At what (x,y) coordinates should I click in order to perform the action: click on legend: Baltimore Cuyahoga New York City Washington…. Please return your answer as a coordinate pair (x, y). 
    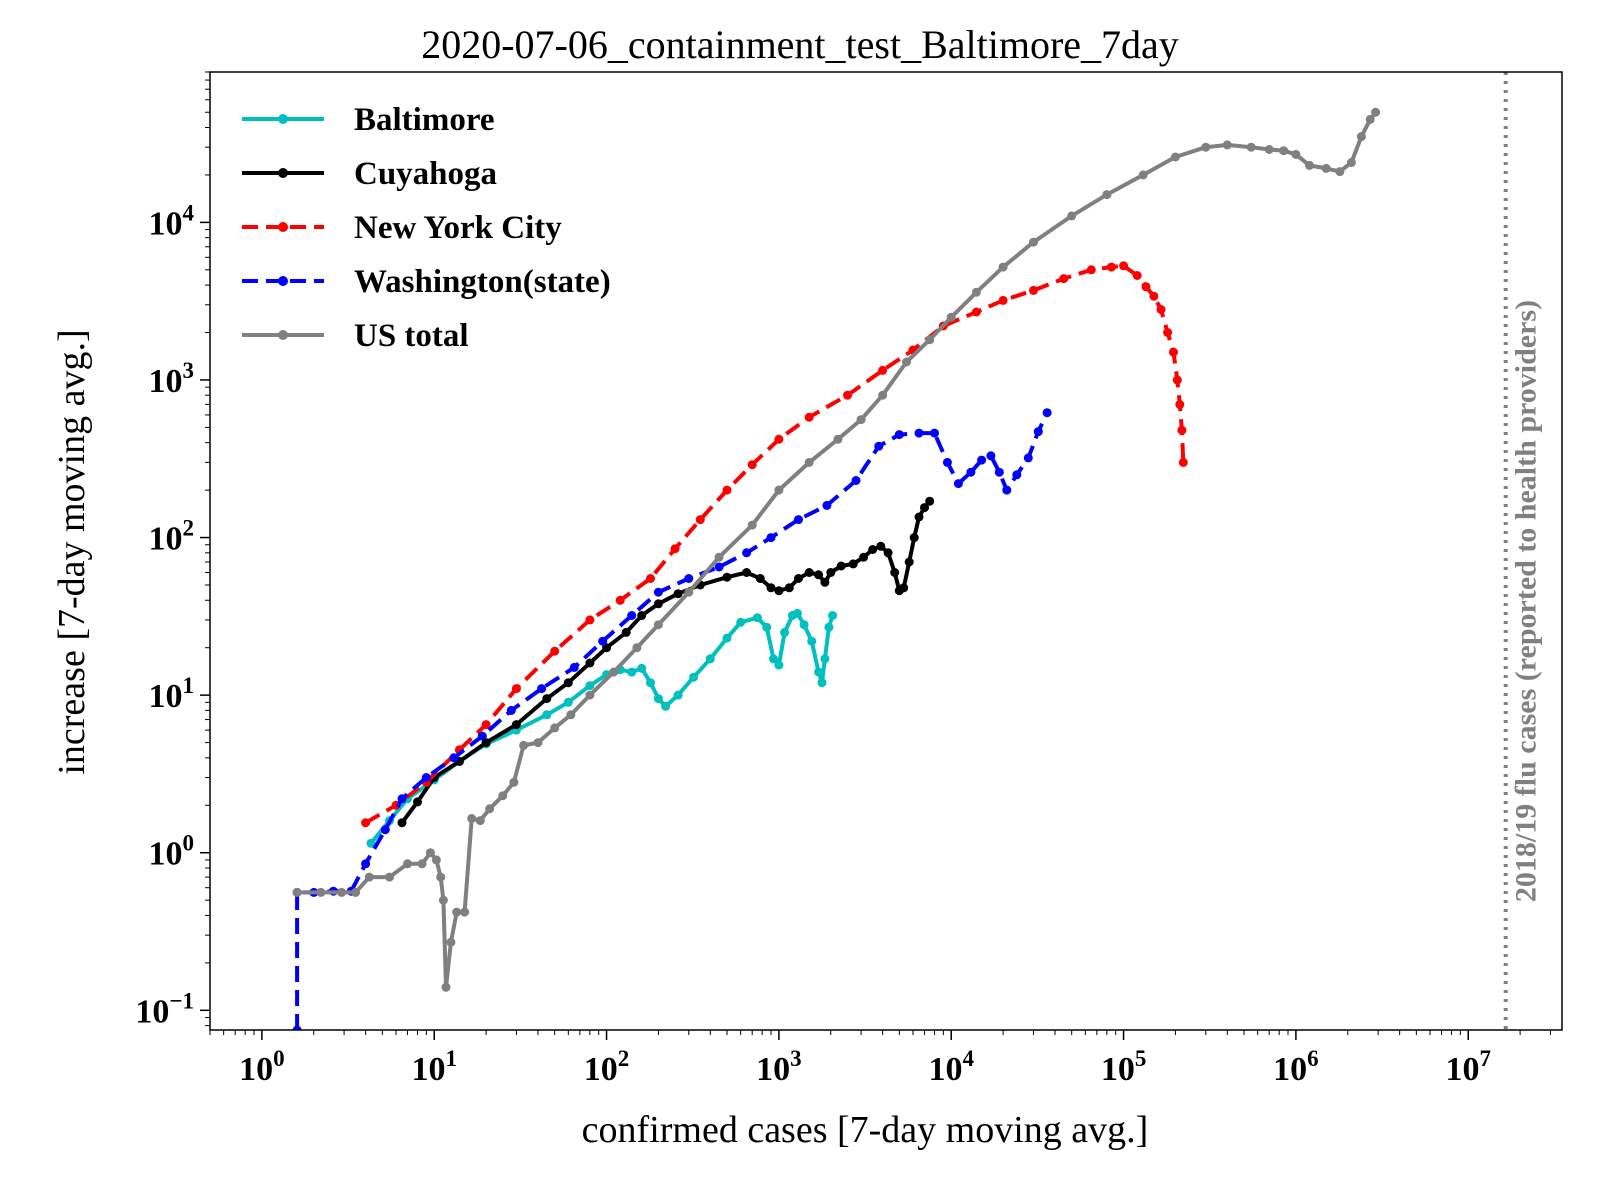
    Looking at the image, I should click on (426, 228).